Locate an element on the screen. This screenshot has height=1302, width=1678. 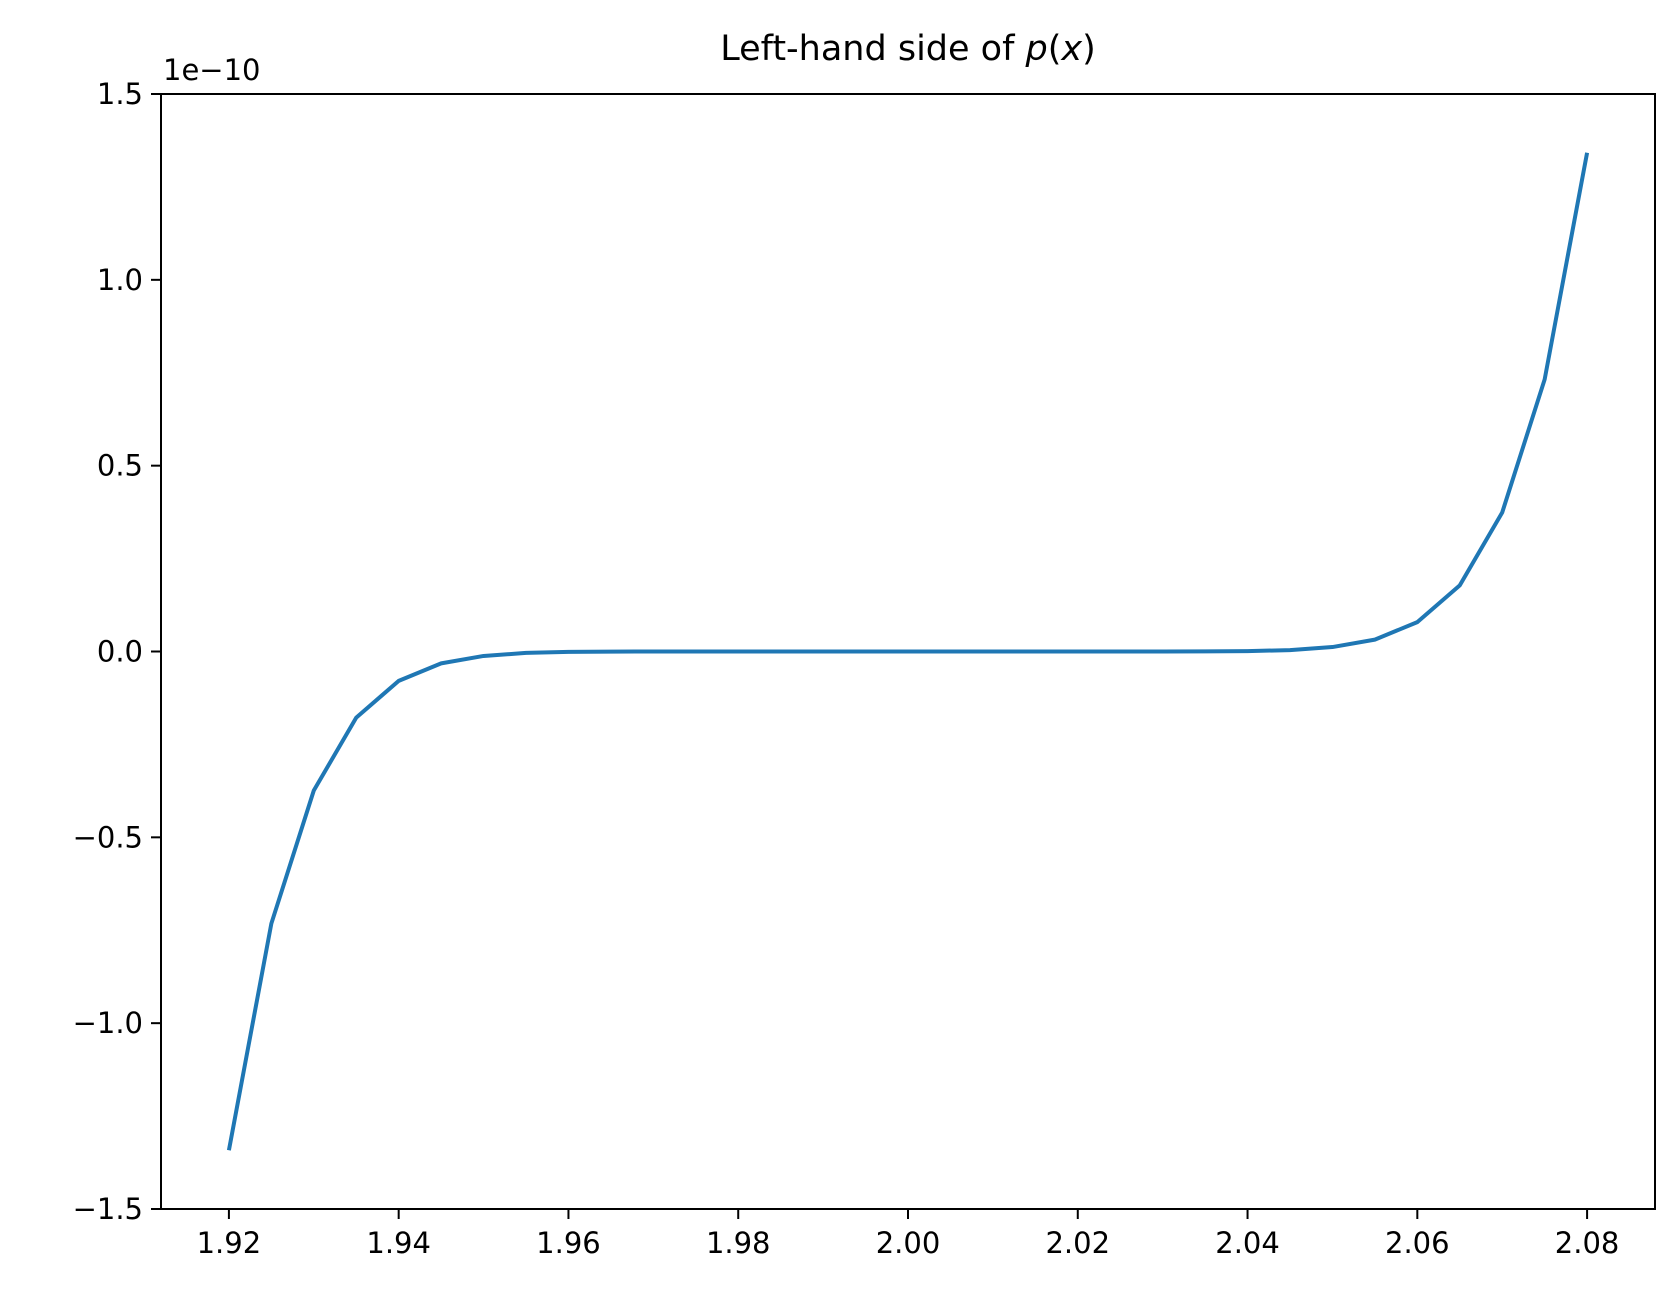
title-variable: x is located at coordinates (1071, 49).